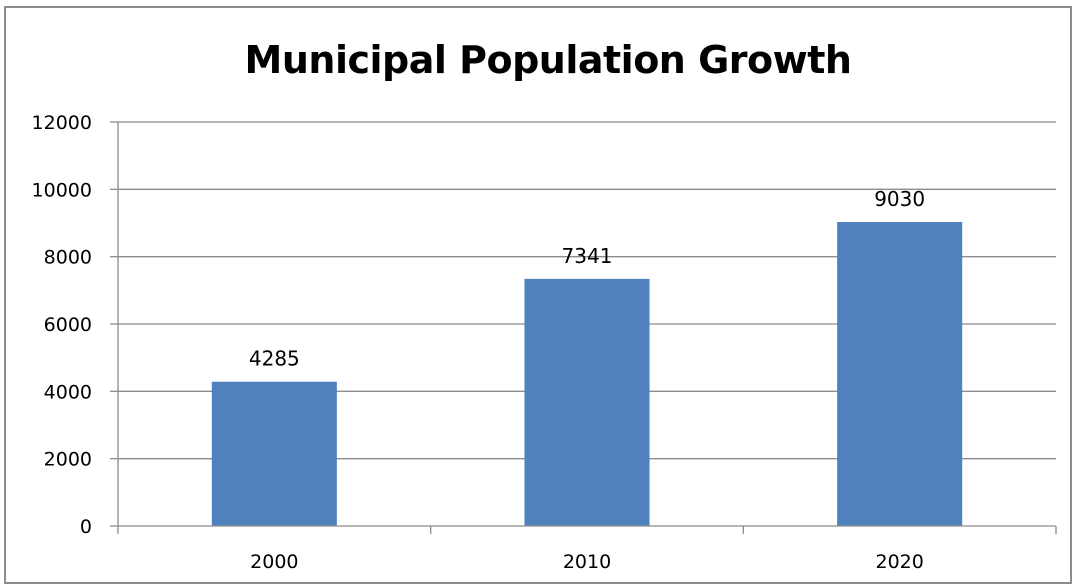 Image resolution: width=1076 pixels, height=587 pixels. I want to click on y-tick-label: 6000, so click(68, 325).